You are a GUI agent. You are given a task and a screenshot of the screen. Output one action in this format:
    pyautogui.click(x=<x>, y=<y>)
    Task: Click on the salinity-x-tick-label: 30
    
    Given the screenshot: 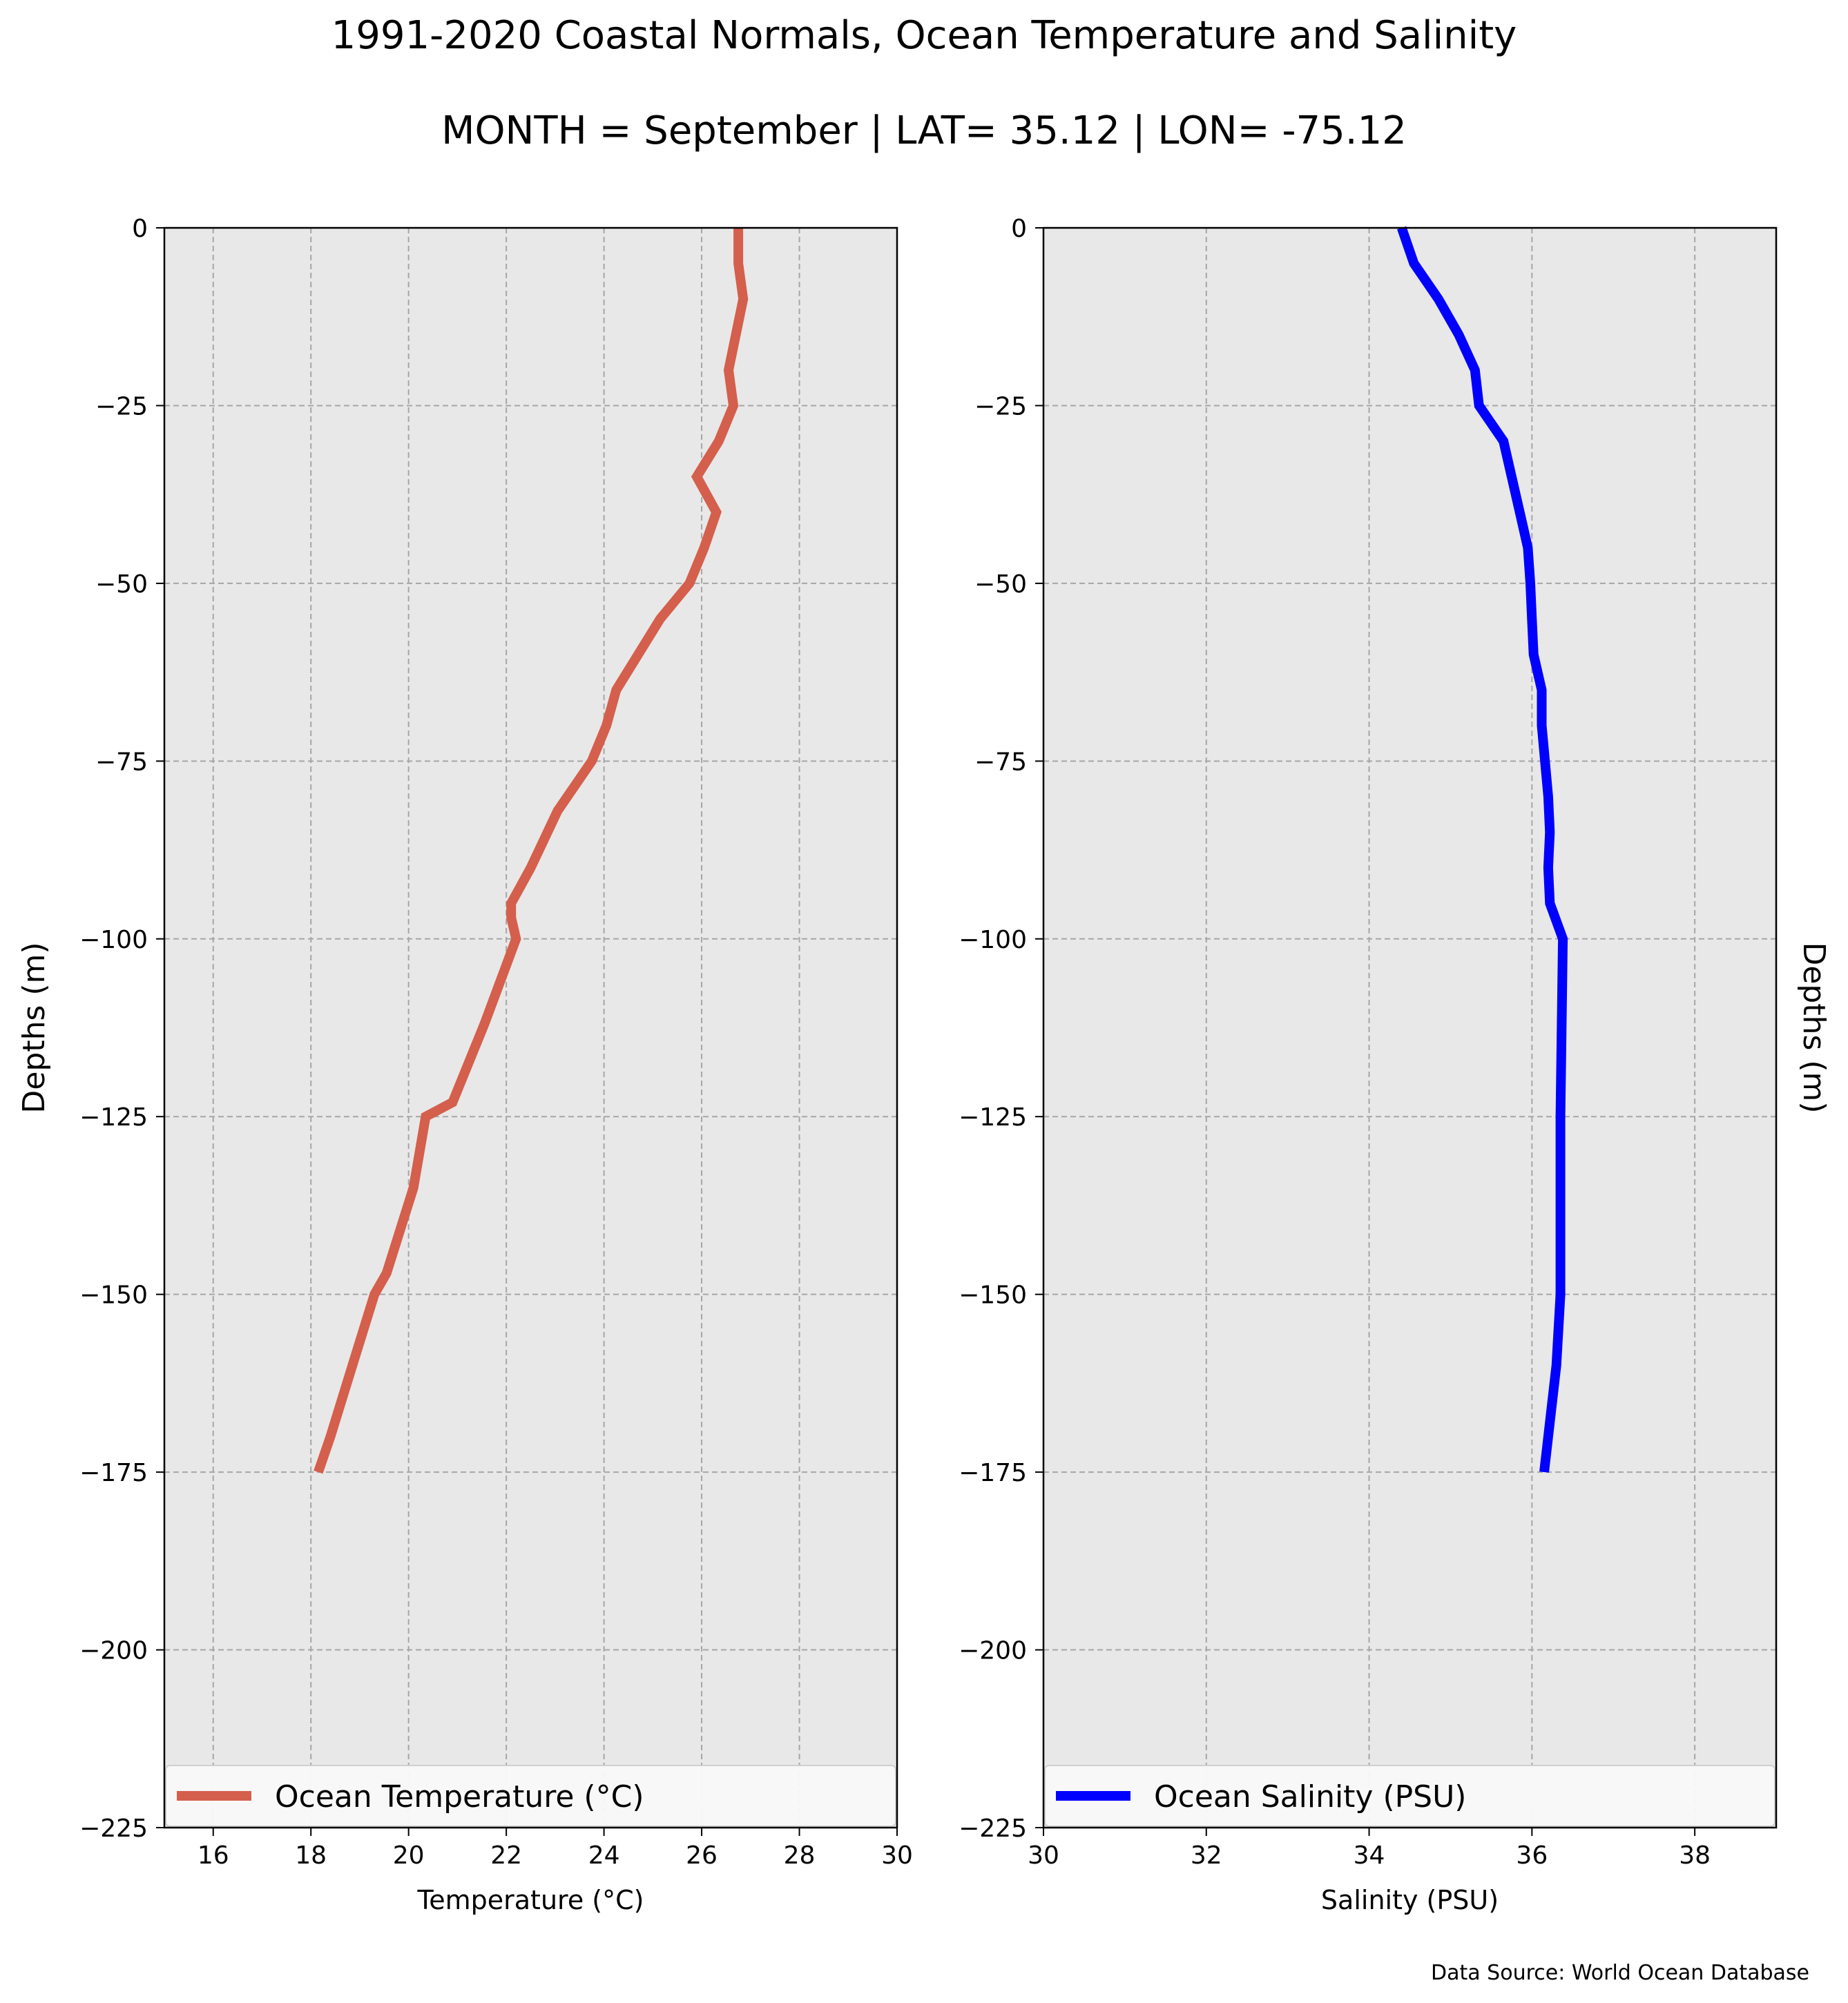 What is the action you would take?
    pyautogui.click(x=1043, y=1855)
    